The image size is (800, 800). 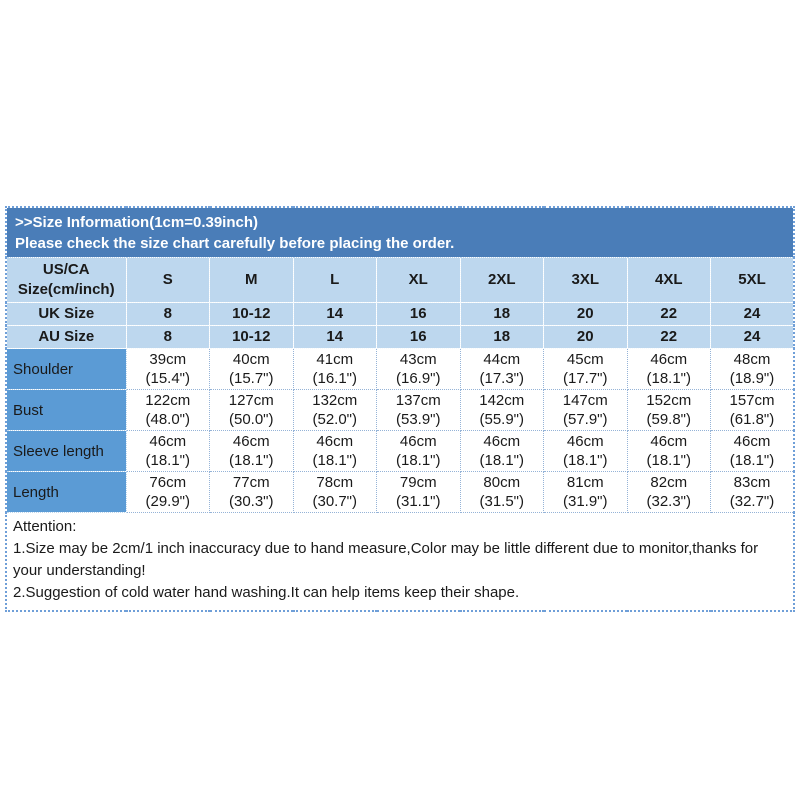 I want to click on inch-value: (18.9"), so click(x=752, y=378).